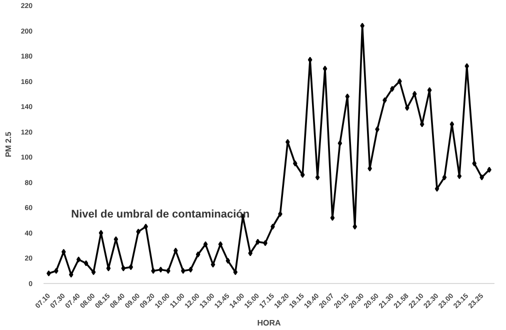  What do you see at coordinates (160, 214) in the screenshot?
I see `annotation: Nivel de umbral de contaminación` at bounding box center [160, 214].